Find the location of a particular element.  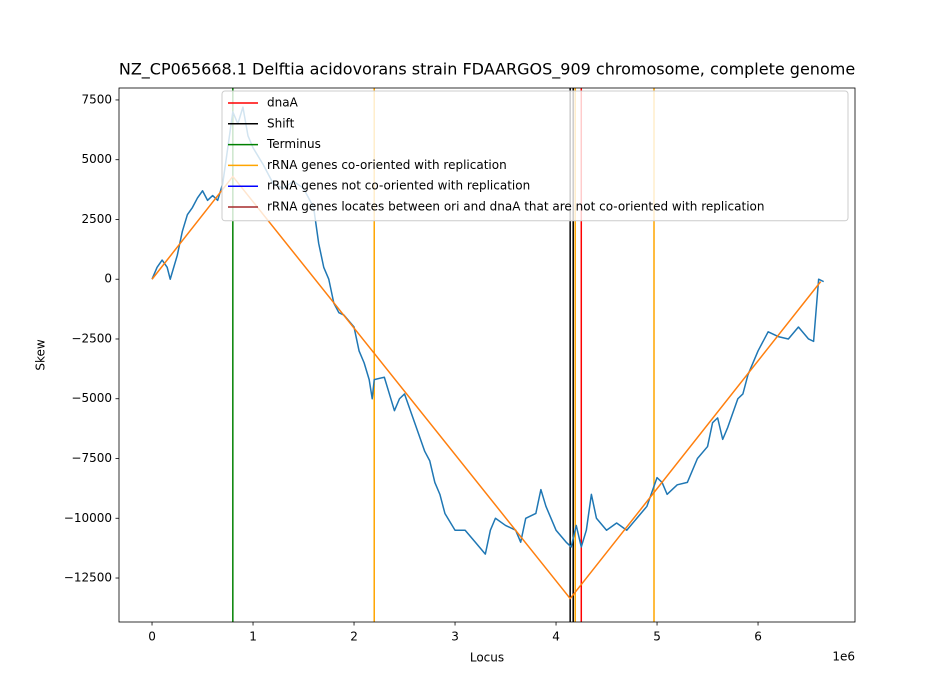

legend-label: dnaA is located at coordinates (283, 103).